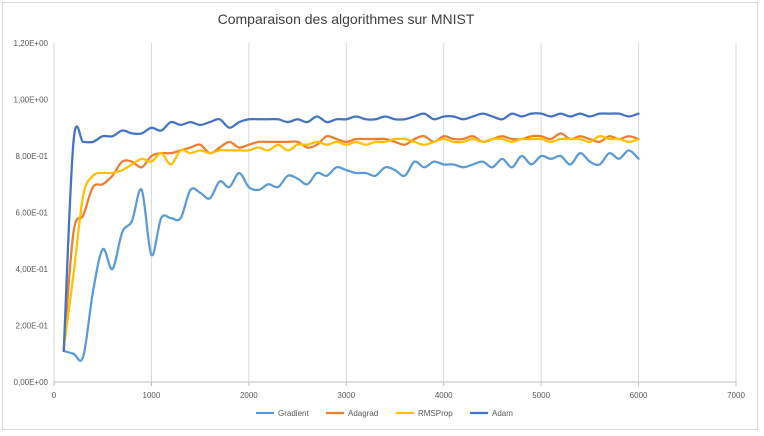 This screenshot has height=436, width=764. I want to click on x-tick-label: 7000, so click(736, 395).